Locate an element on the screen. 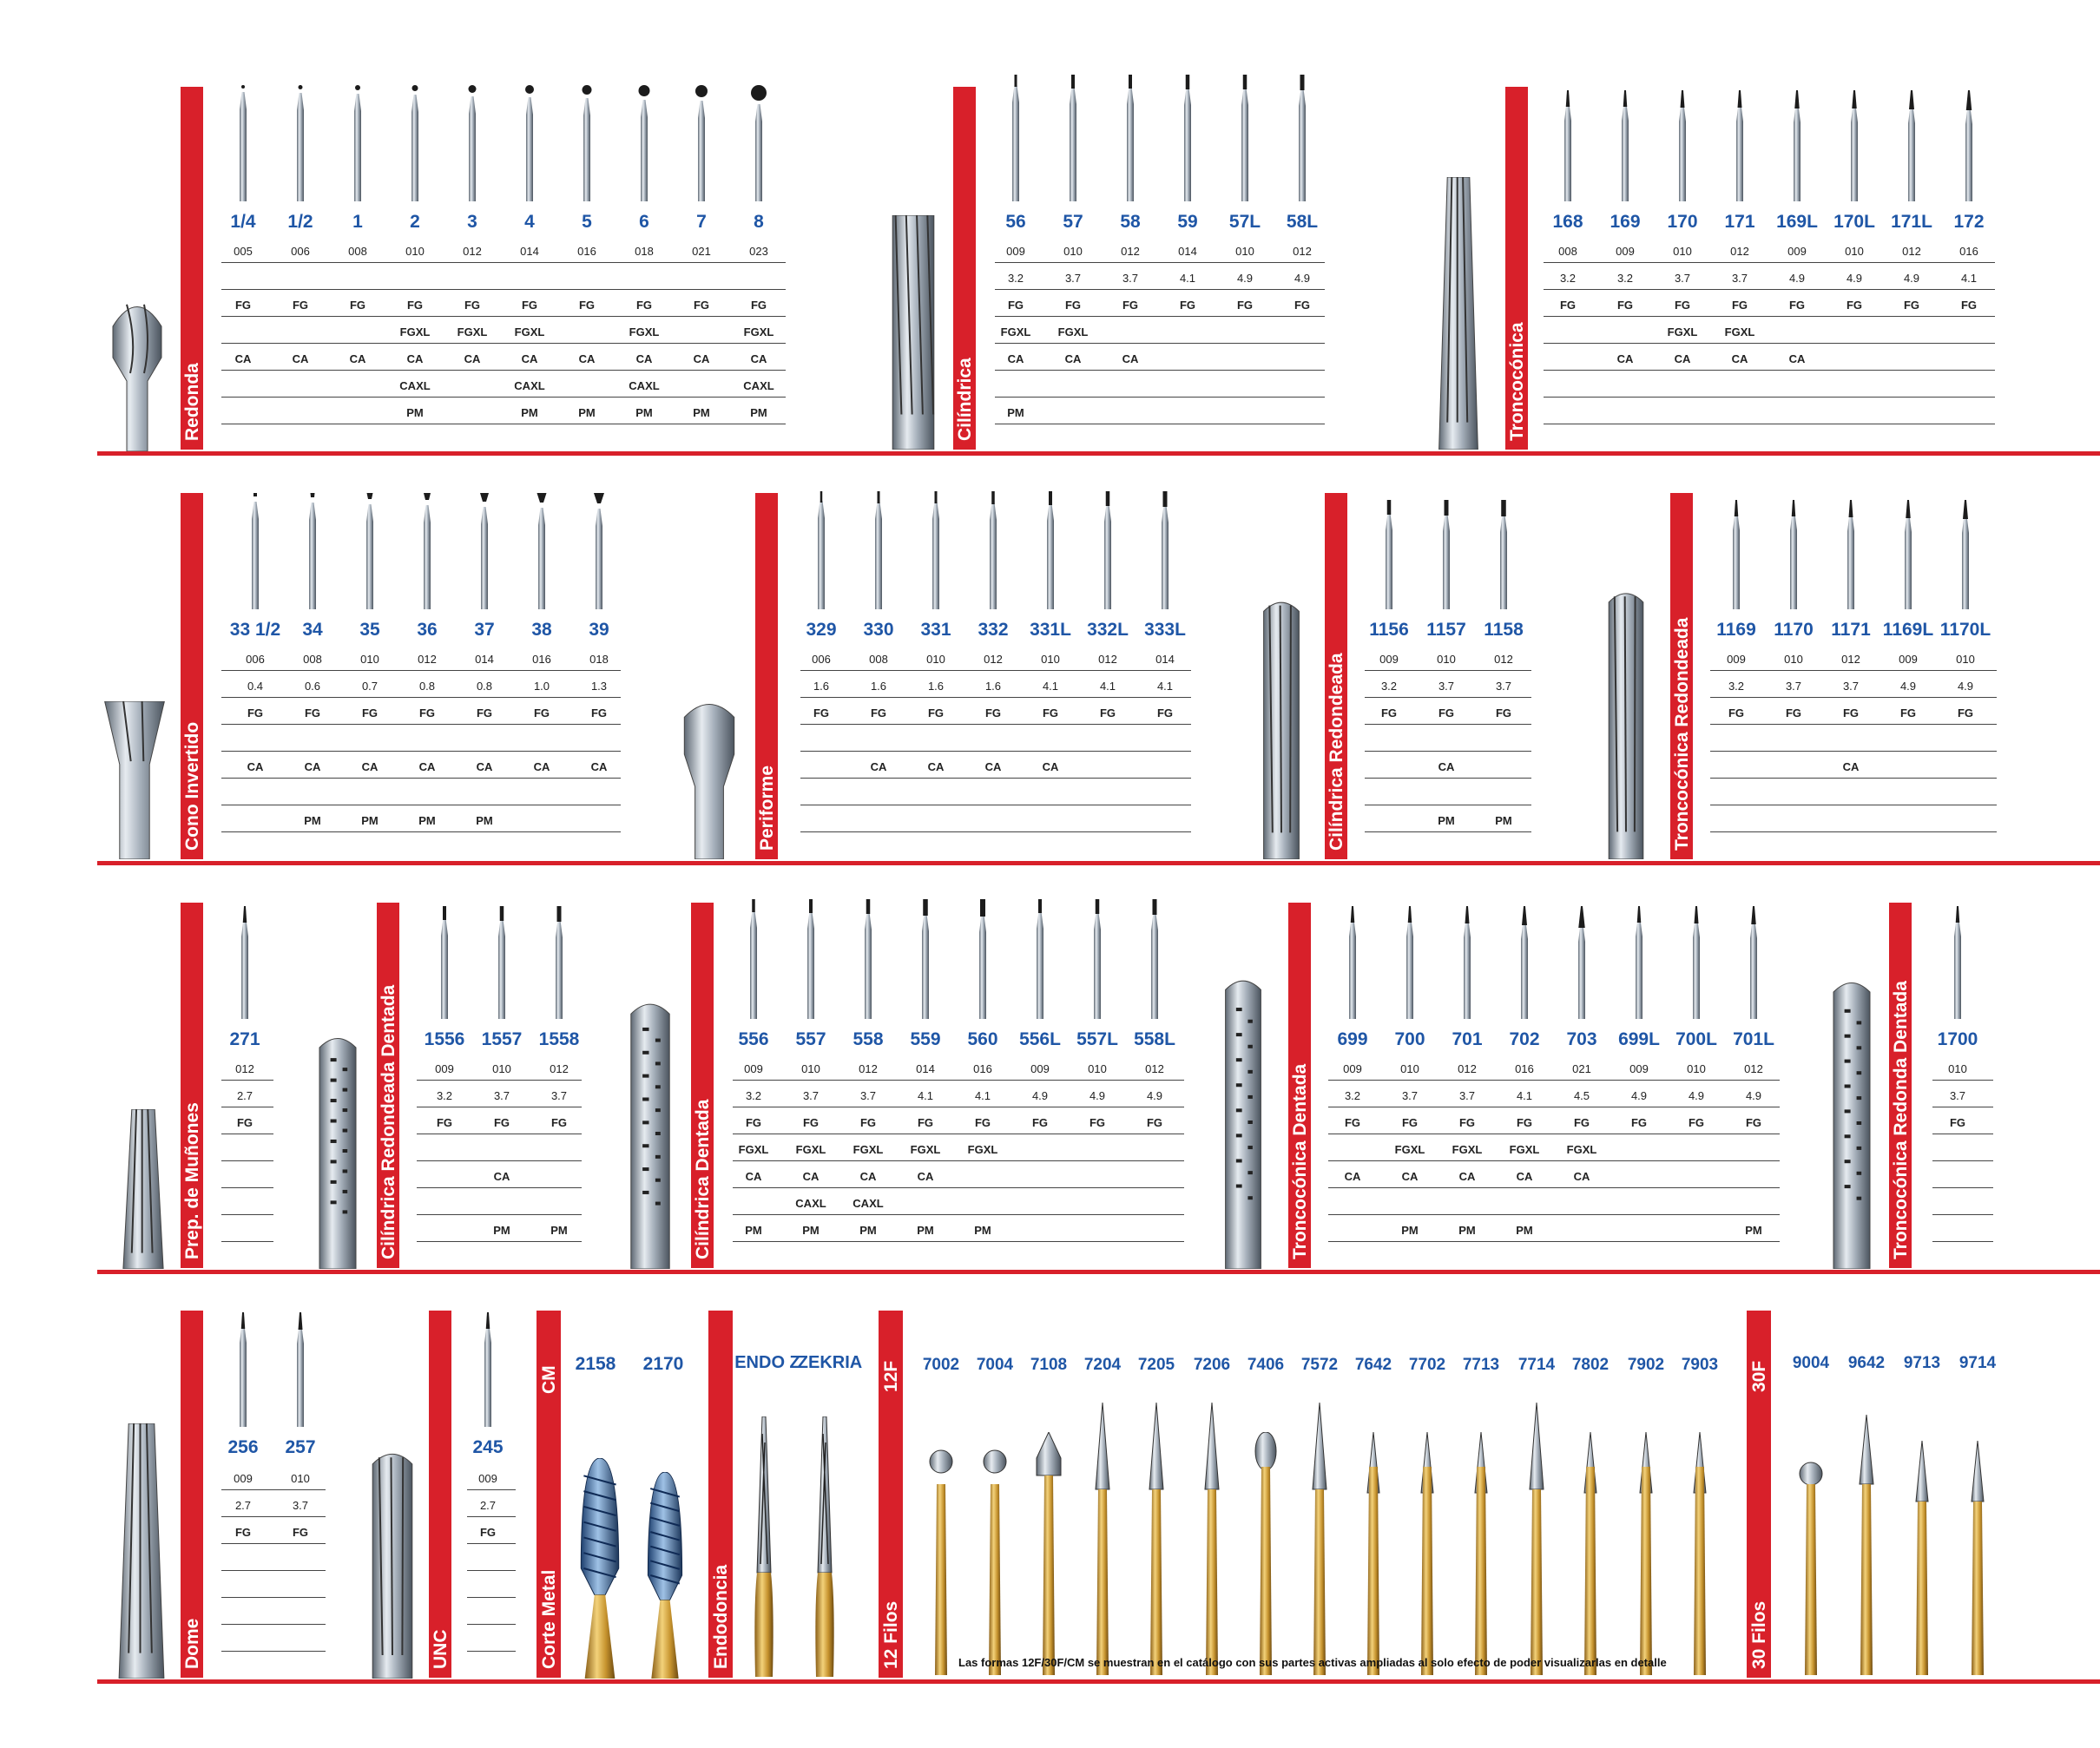 The image size is (2100, 1748). category-tab: 12 Filos is located at coordinates (891, 1494).